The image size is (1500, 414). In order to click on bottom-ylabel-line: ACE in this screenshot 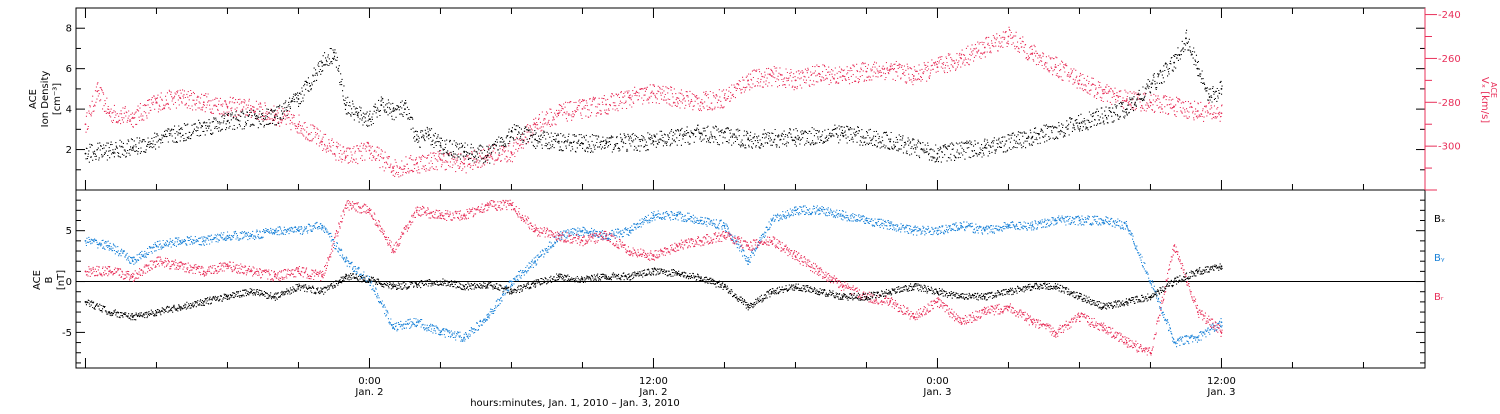, I will do `click(37, 280)`.